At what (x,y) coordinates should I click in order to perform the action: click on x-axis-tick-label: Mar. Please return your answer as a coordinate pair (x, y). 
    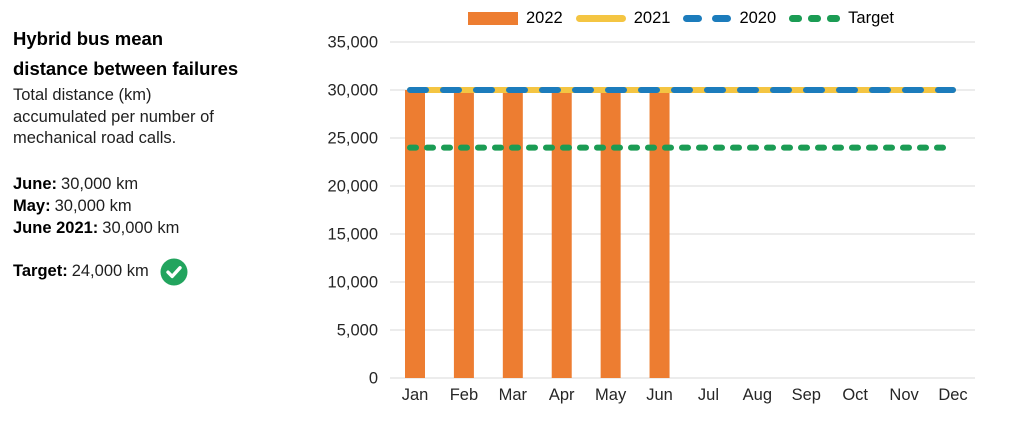
    Looking at the image, I should click on (513, 395).